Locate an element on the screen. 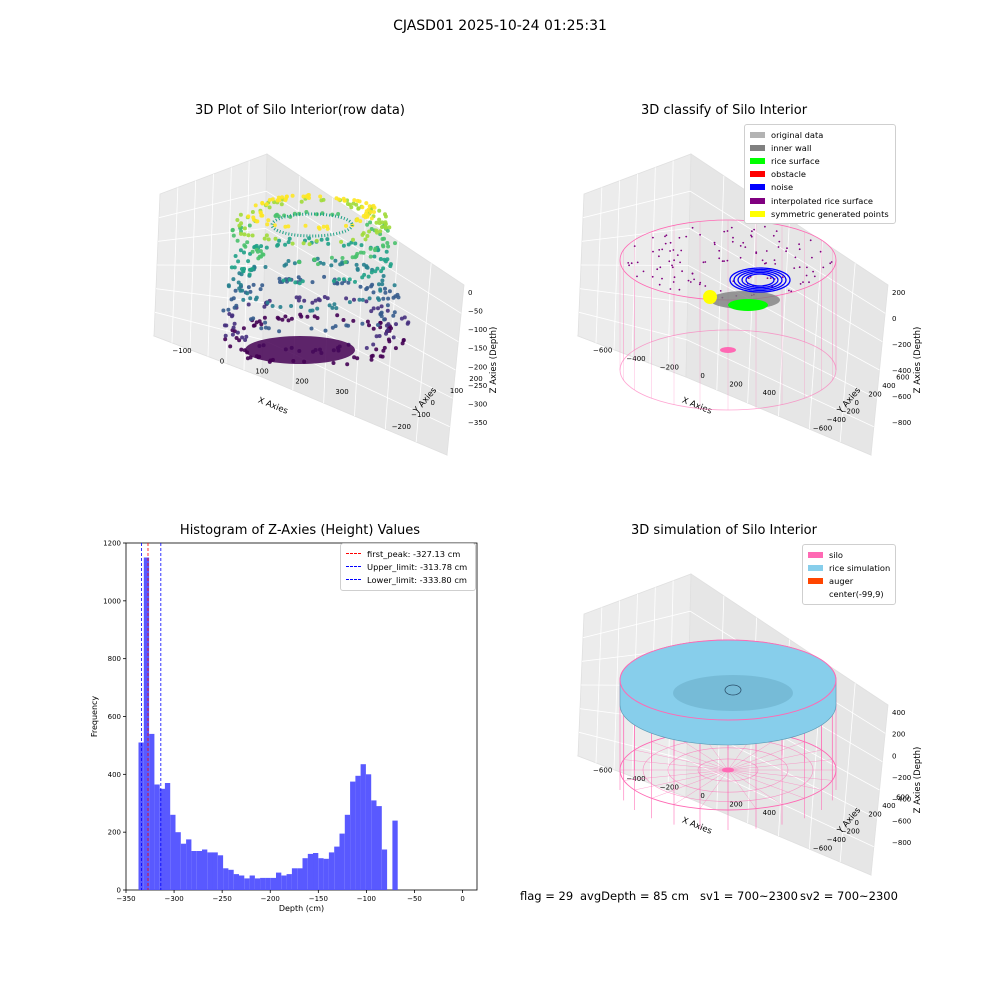 Image resolution: width=1000 pixels, height=1000 pixels. silo-floor-ring is located at coordinates (728, 770).